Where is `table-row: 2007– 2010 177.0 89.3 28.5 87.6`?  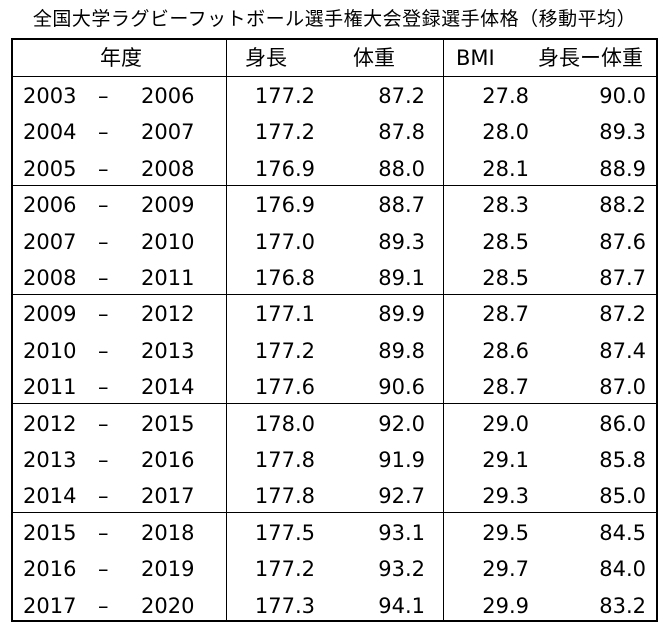 table-row: 2007– 2010 177.0 89.3 28.5 87.6 is located at coordinates (334, 242).